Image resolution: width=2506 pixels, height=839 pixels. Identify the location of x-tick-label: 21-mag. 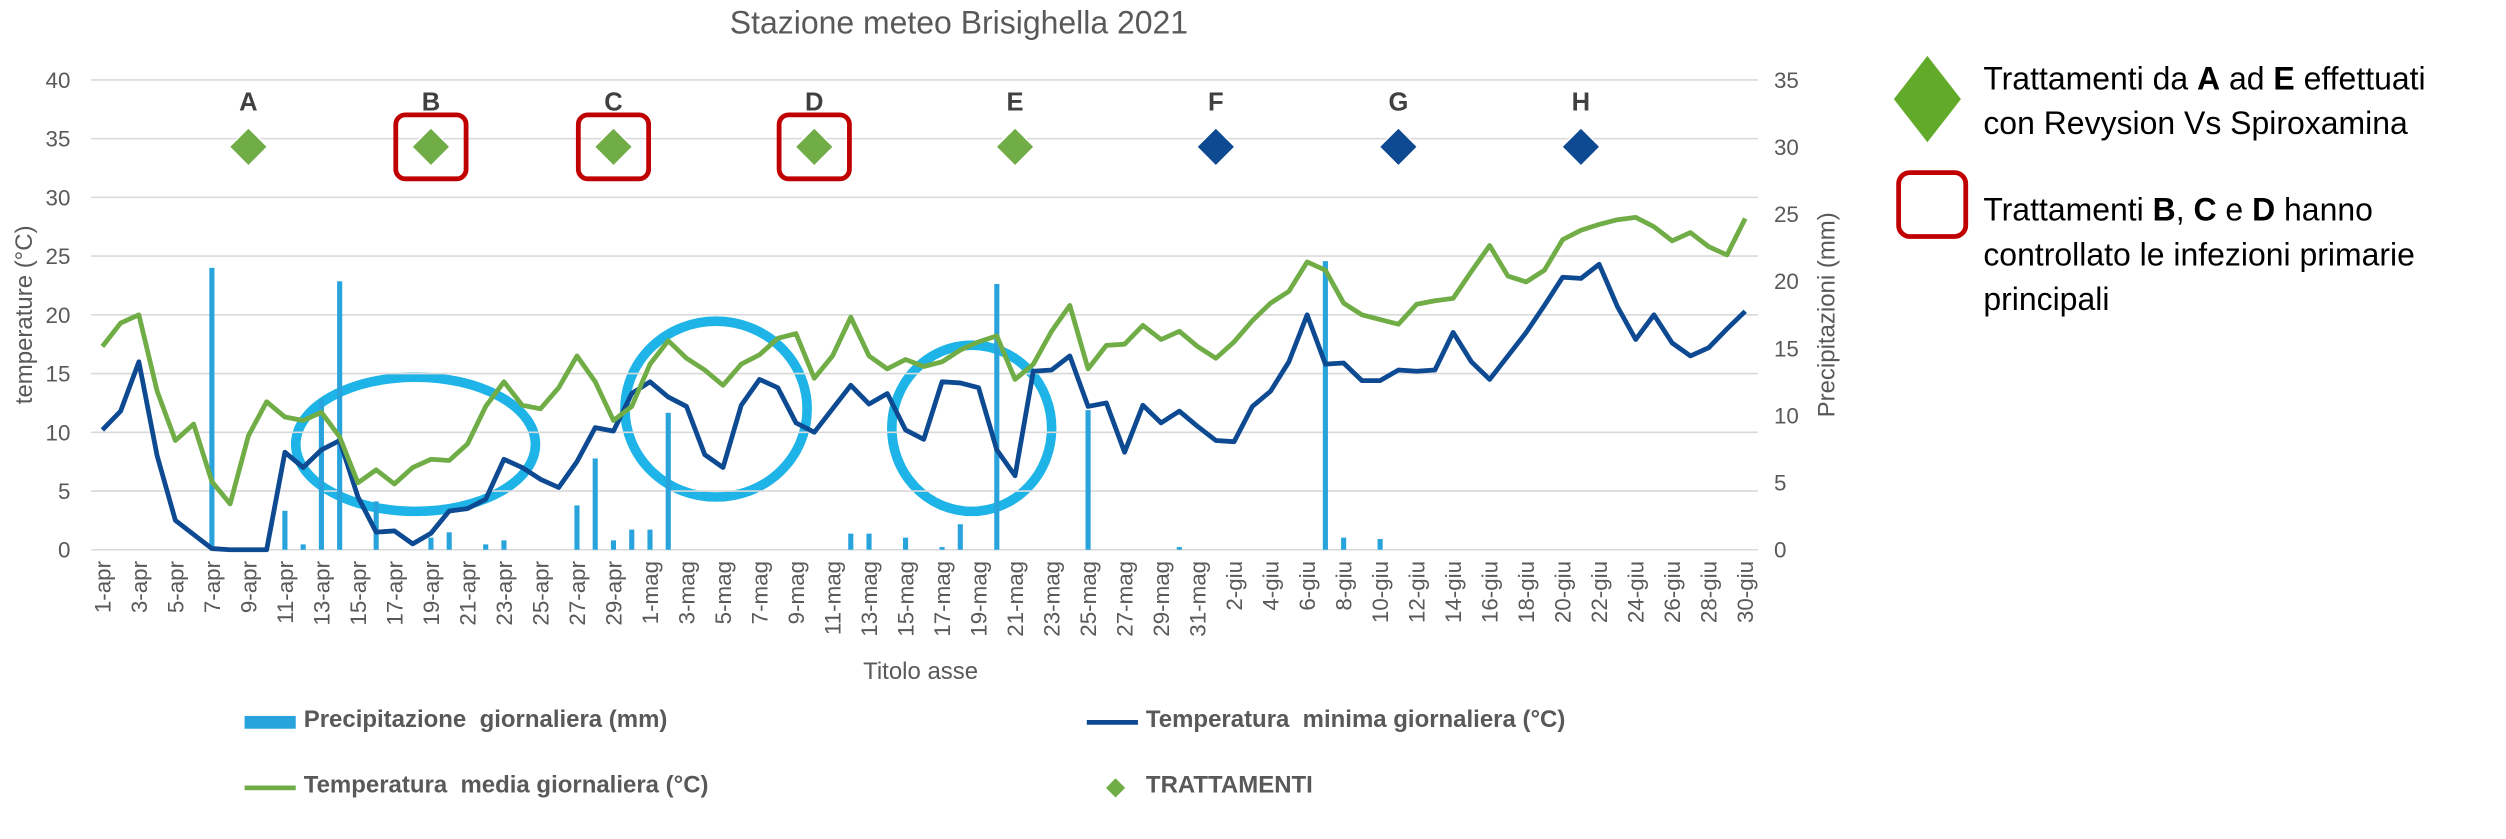
(1015, 599).